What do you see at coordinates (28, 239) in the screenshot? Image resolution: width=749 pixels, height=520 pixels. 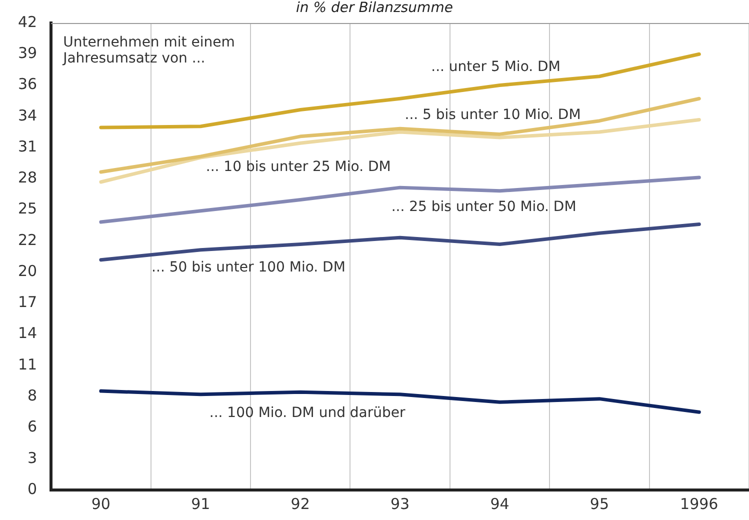 I see `y-tick-label: 22` at bounding box center [28, 239].